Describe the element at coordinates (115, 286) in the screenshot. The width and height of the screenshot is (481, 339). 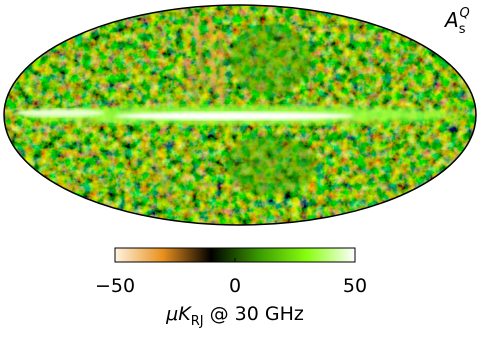
I see `tick-label: −50` at that location.